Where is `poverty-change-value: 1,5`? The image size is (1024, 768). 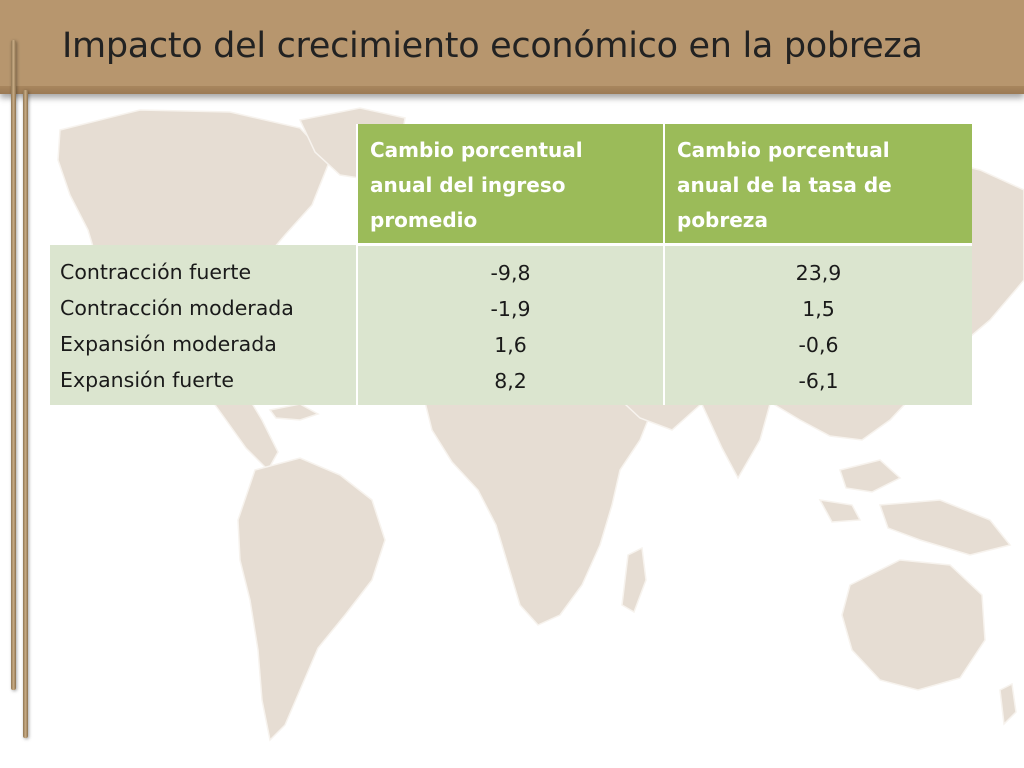
poverty-change-value: 1,5 is located at coordinates (818, 309).